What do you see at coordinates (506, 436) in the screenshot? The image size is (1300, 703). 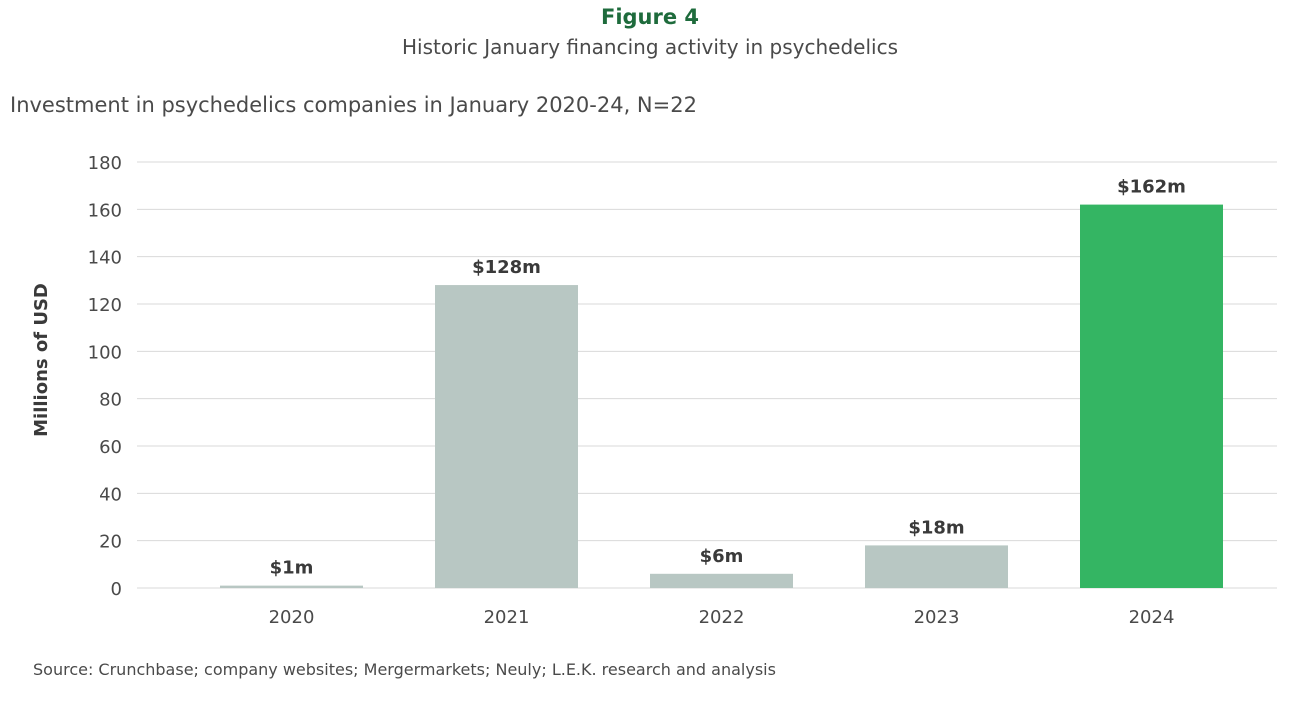 I see `bar-2021` at bounding box center [506, 436].